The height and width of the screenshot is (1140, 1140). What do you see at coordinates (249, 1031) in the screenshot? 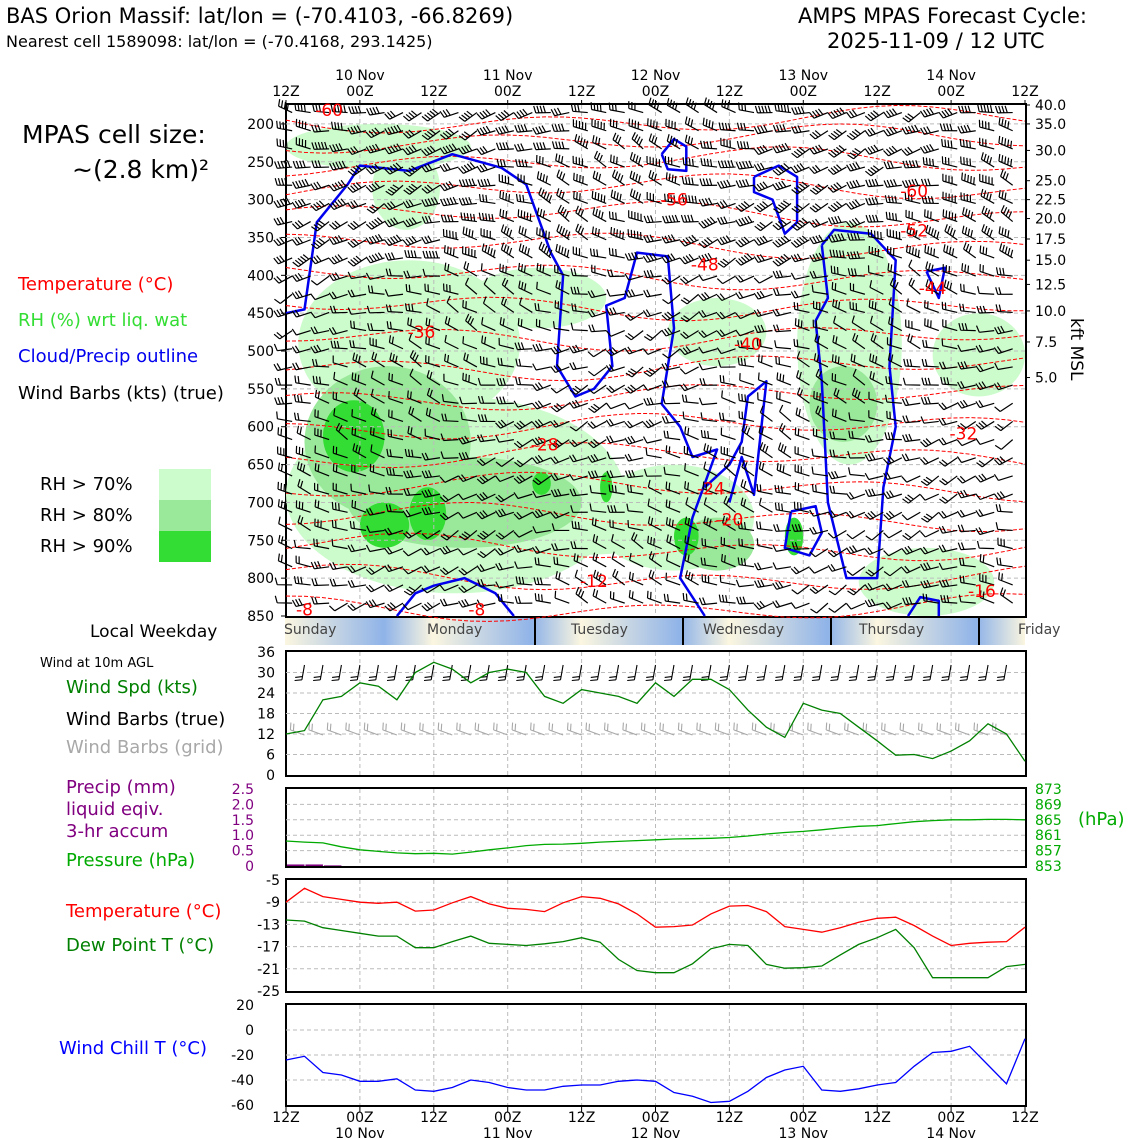
I see `windchill-tick-label: 0` at bounding box center [249, 1031].